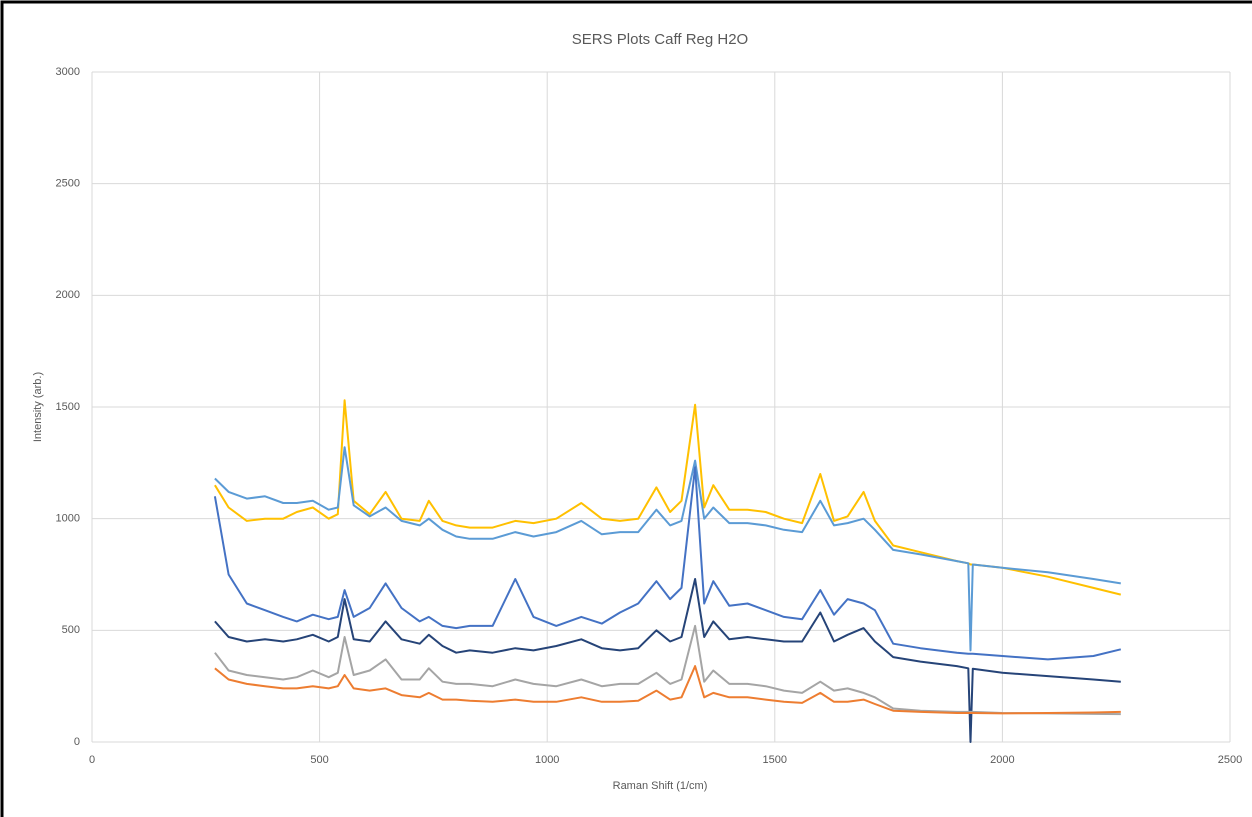 The image size is (1252, 817). I want to click on x-tick-label: 500, so click(319, 760).